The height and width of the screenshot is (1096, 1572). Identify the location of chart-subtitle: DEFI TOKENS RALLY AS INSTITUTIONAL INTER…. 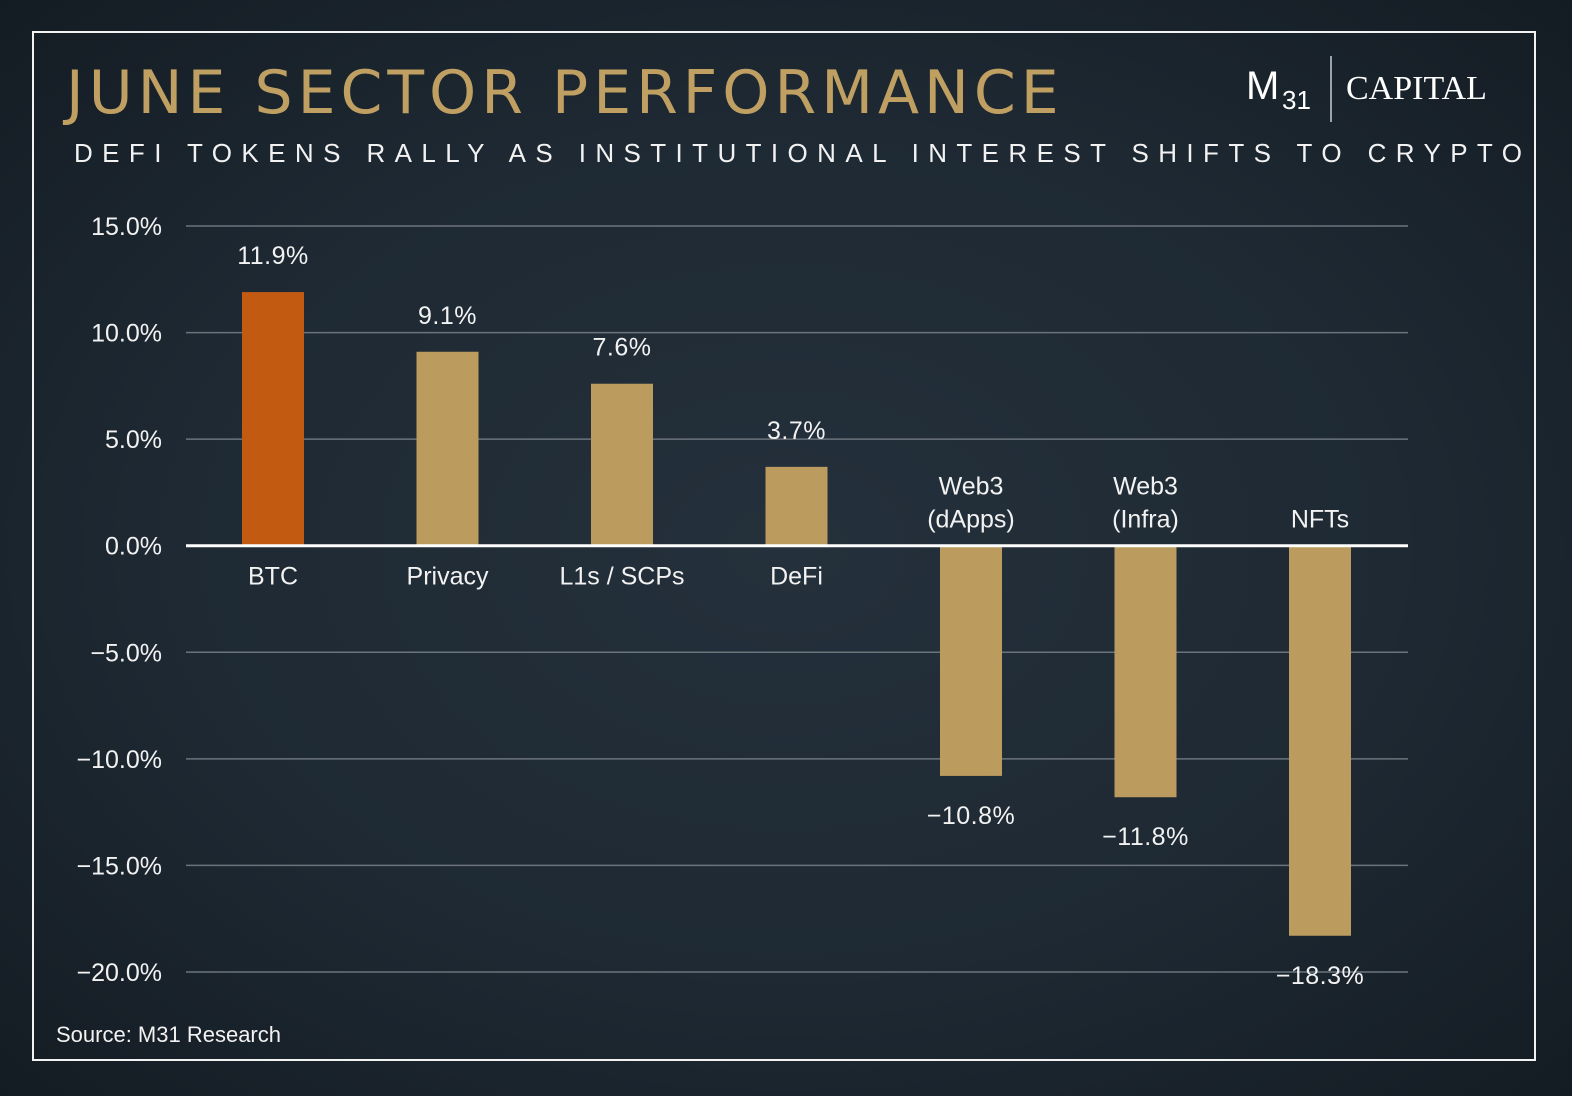
(803, 153).